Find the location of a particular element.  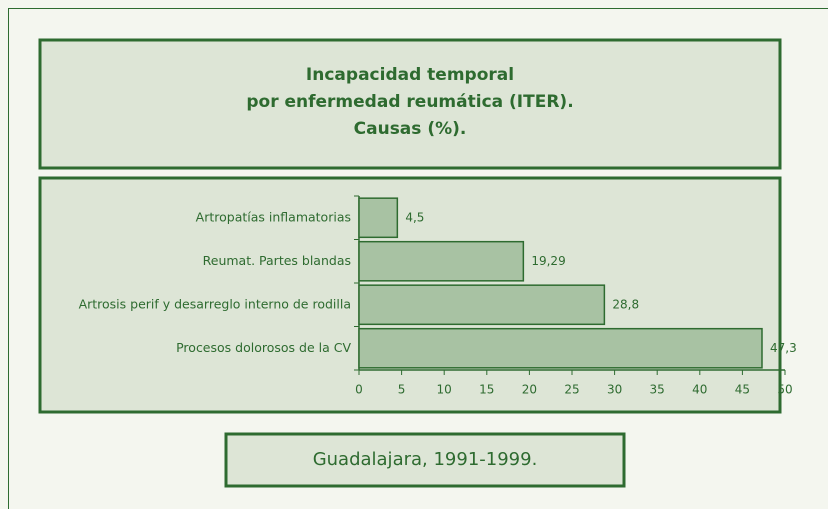

chart-title: Causas (%). is located at coordinates (410, 129).